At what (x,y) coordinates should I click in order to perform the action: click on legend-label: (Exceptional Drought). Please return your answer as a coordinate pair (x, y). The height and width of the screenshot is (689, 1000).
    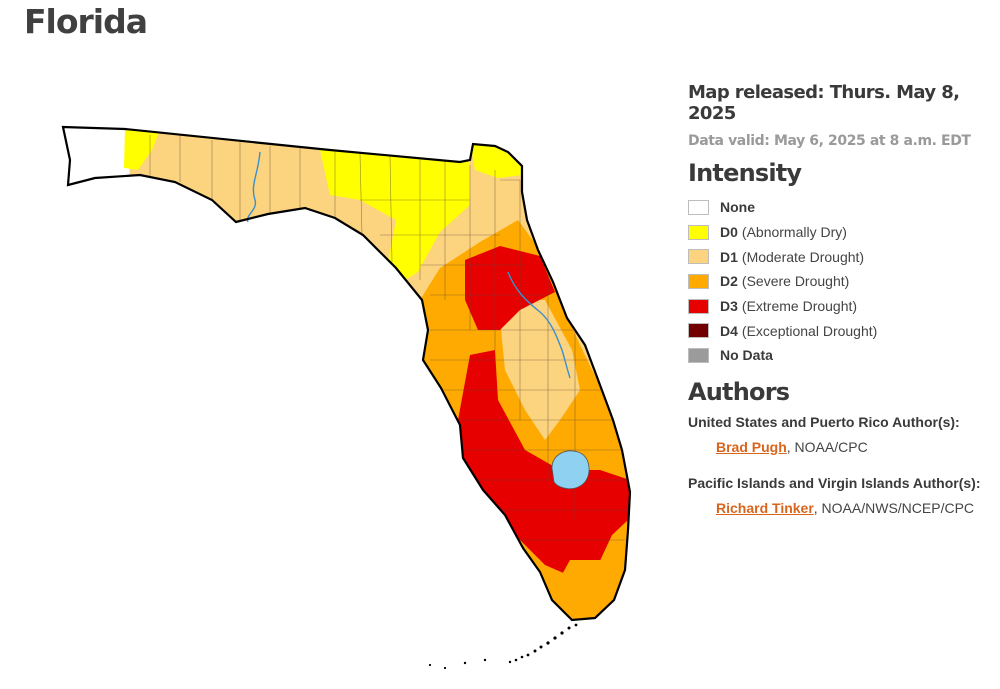
    Looking at the image, I should click on (809, 330).